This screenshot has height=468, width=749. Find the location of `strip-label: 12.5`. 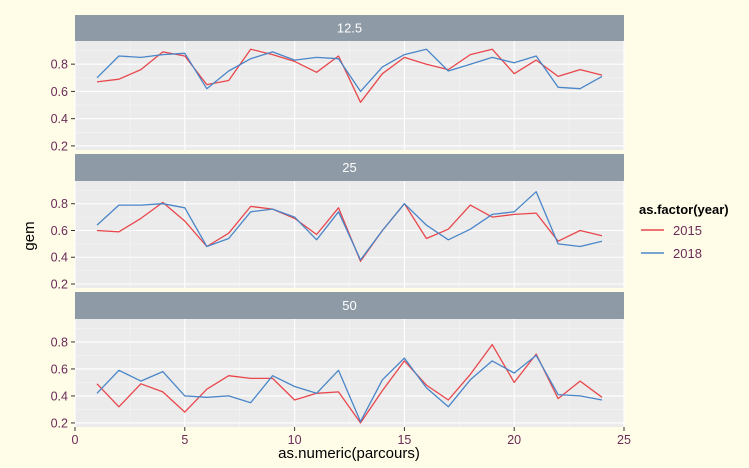

strip-label: 12.5 is located at coordinates (349, 28).